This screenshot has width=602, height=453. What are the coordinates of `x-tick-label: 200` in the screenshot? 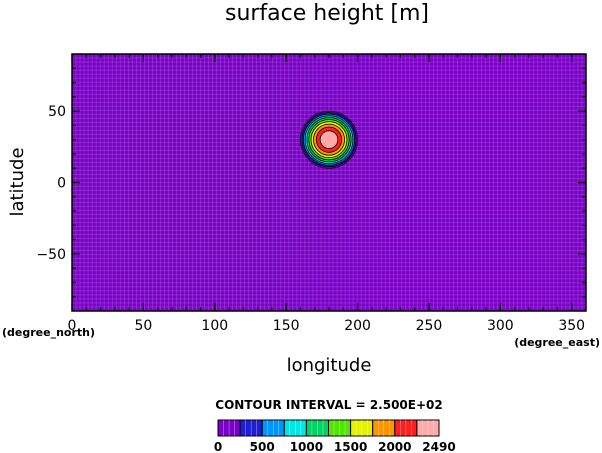 It's located at (357, 326).